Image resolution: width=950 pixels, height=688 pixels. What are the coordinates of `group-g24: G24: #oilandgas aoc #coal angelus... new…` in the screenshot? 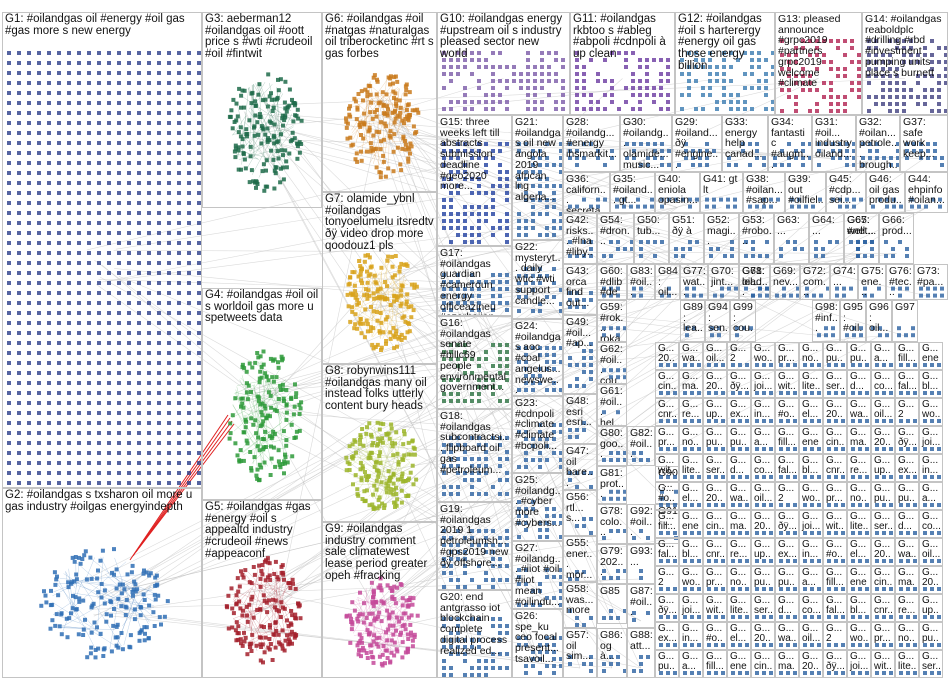 It's located at (537, 357).